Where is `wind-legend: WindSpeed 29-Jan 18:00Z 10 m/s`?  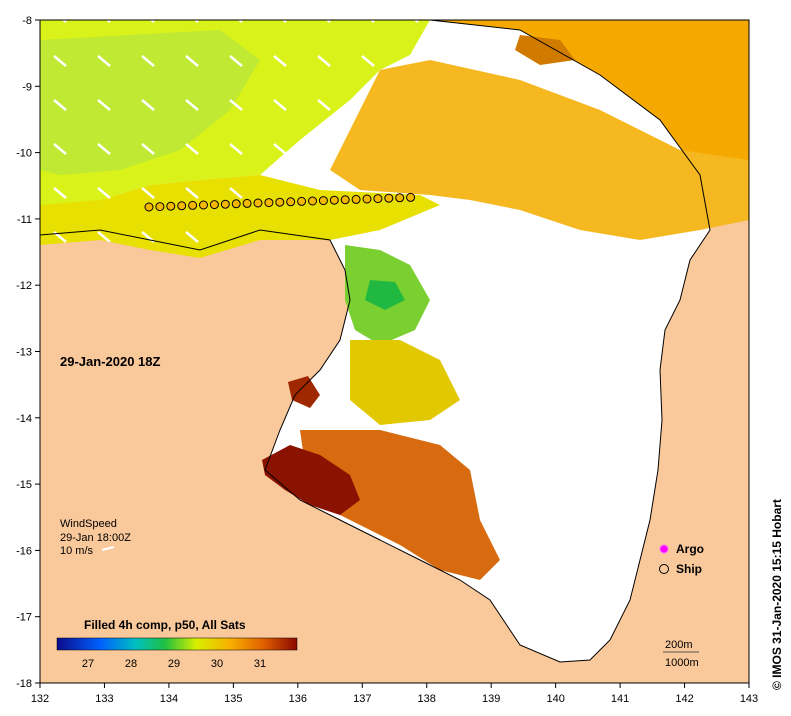
wind-legend: WindSpeed 29-Jan 18:00Z 10 m/s is located at coordinates (95, 537).